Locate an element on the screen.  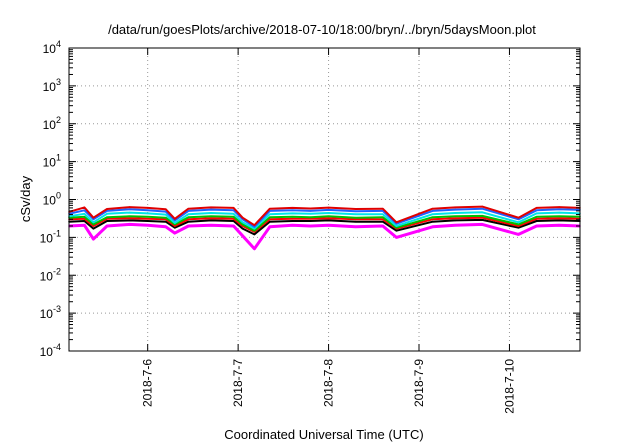
y-tick-label: 10⁰ is located at coordinates (52, 199).